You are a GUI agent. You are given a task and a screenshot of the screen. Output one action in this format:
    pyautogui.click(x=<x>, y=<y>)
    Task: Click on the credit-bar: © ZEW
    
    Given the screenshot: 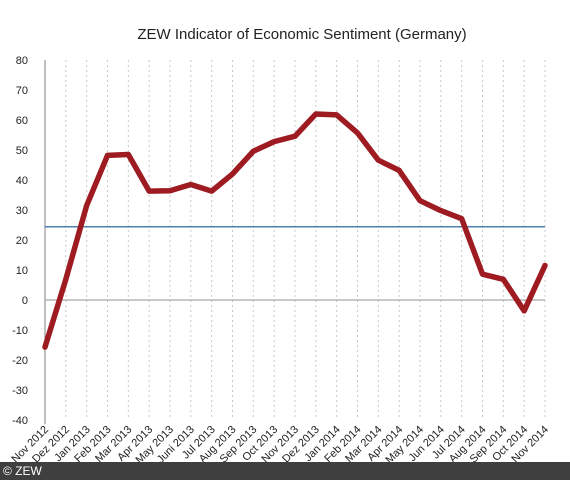 What is the action you would take?
    pyautogui.click(x=285, y=471)
    